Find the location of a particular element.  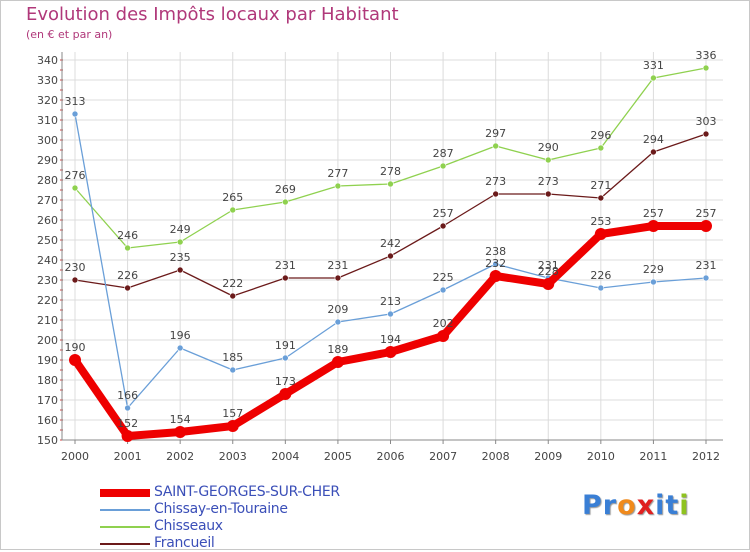

legend-label: Chisseaux is located at coordinates (188, 526).